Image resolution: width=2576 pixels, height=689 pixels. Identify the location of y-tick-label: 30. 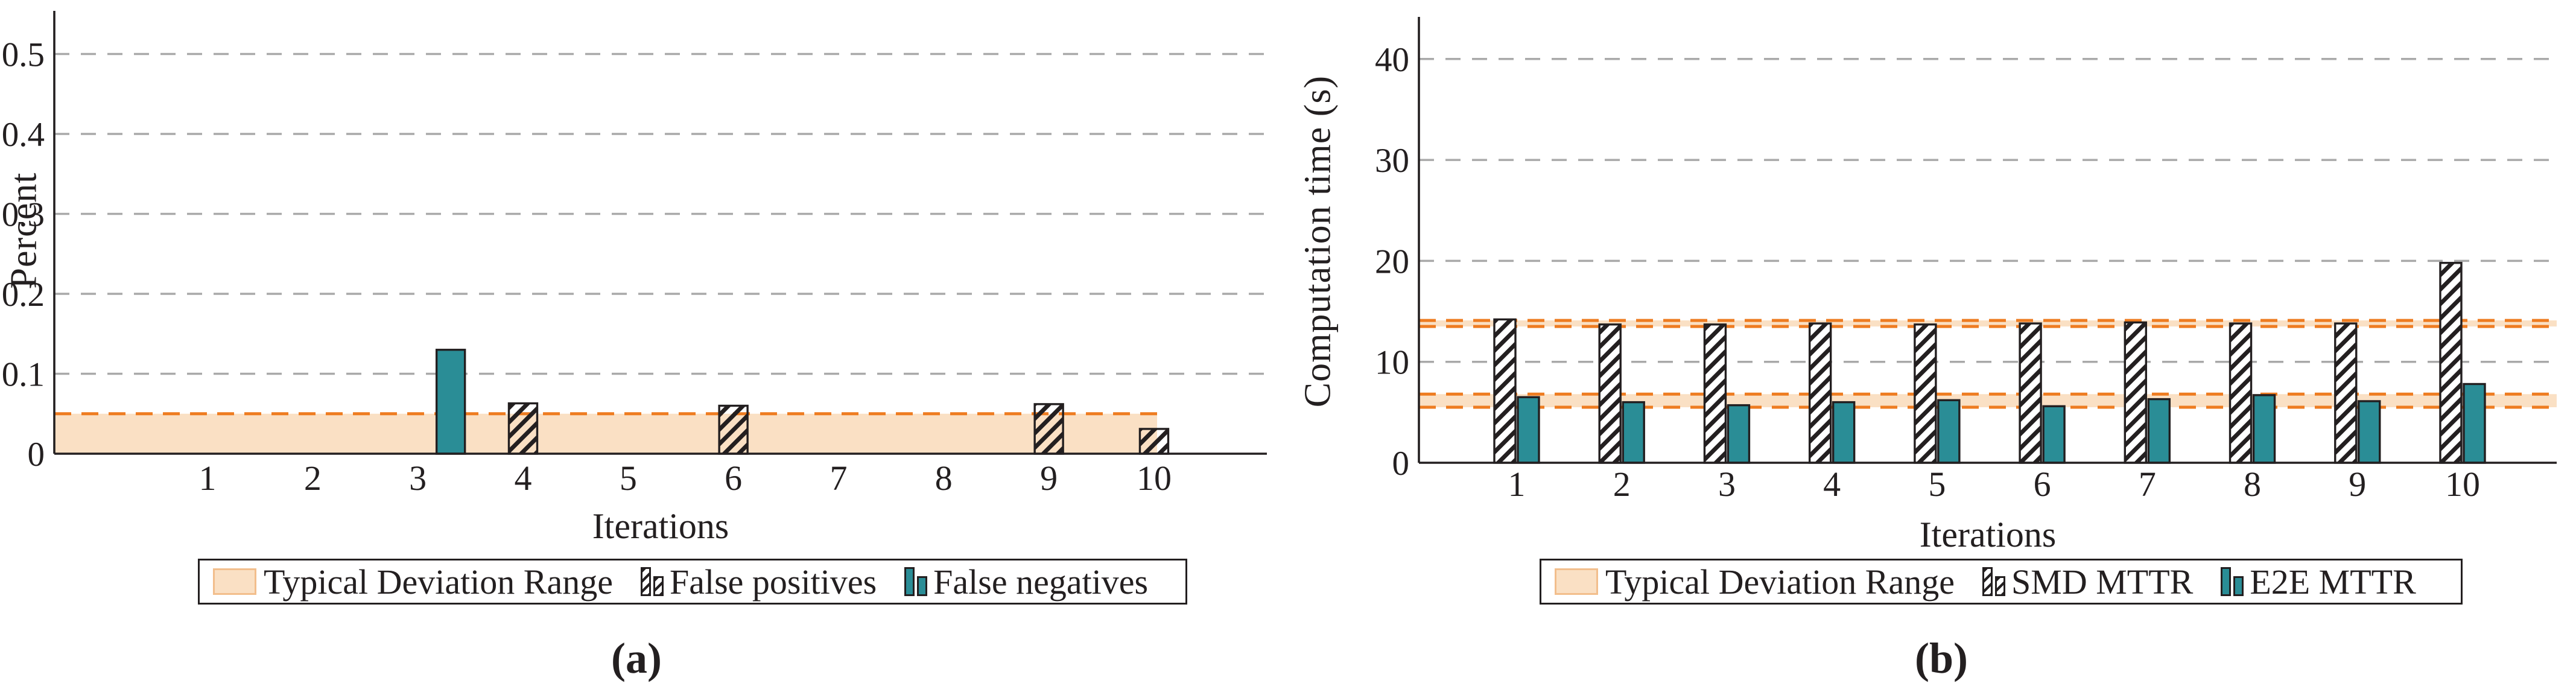
(1392, 161).